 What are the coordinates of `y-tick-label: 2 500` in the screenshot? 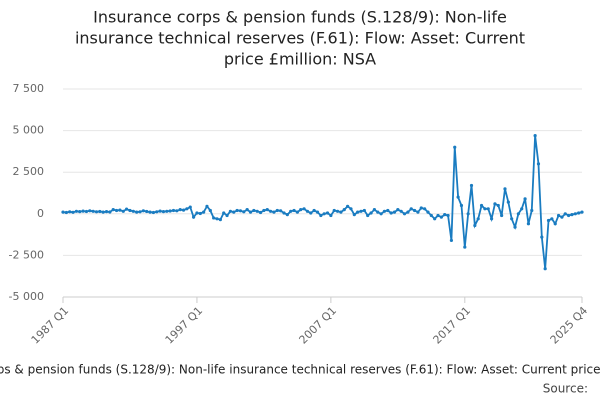 It's located at (29, 171).